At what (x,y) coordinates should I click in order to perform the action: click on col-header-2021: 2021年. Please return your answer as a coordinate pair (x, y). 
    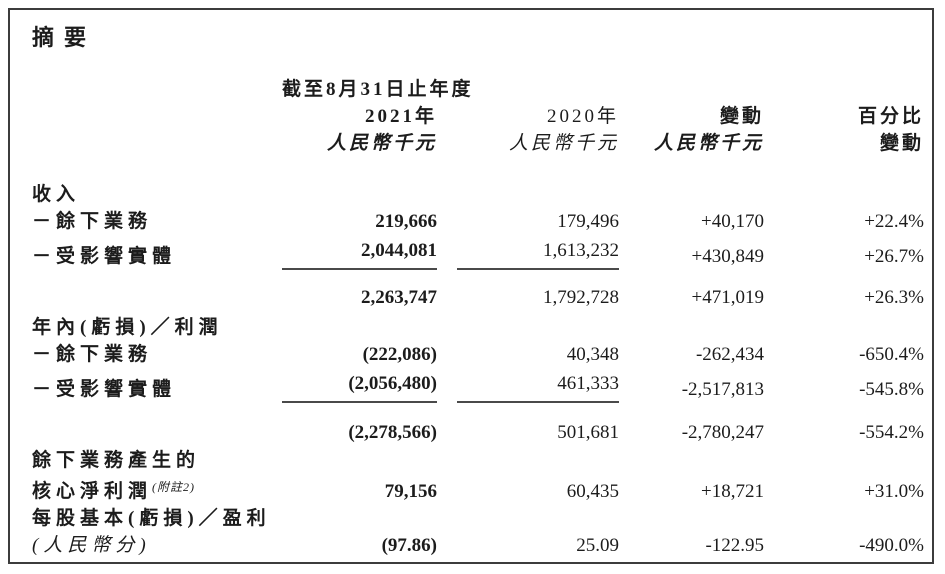
    Looking at the image, I should click on (400, 116).